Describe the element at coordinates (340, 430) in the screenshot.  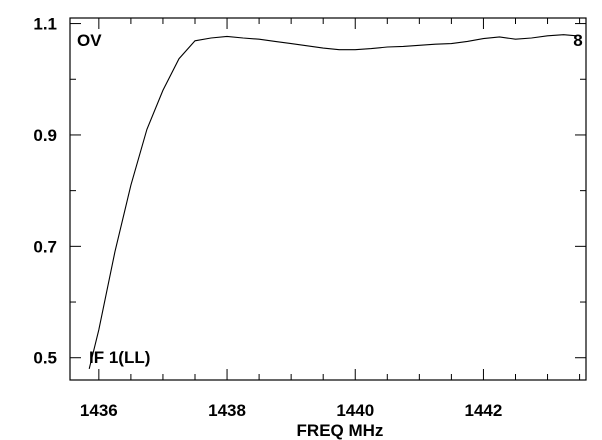
I see `x-axis-label: FREQ MHz` at that location.